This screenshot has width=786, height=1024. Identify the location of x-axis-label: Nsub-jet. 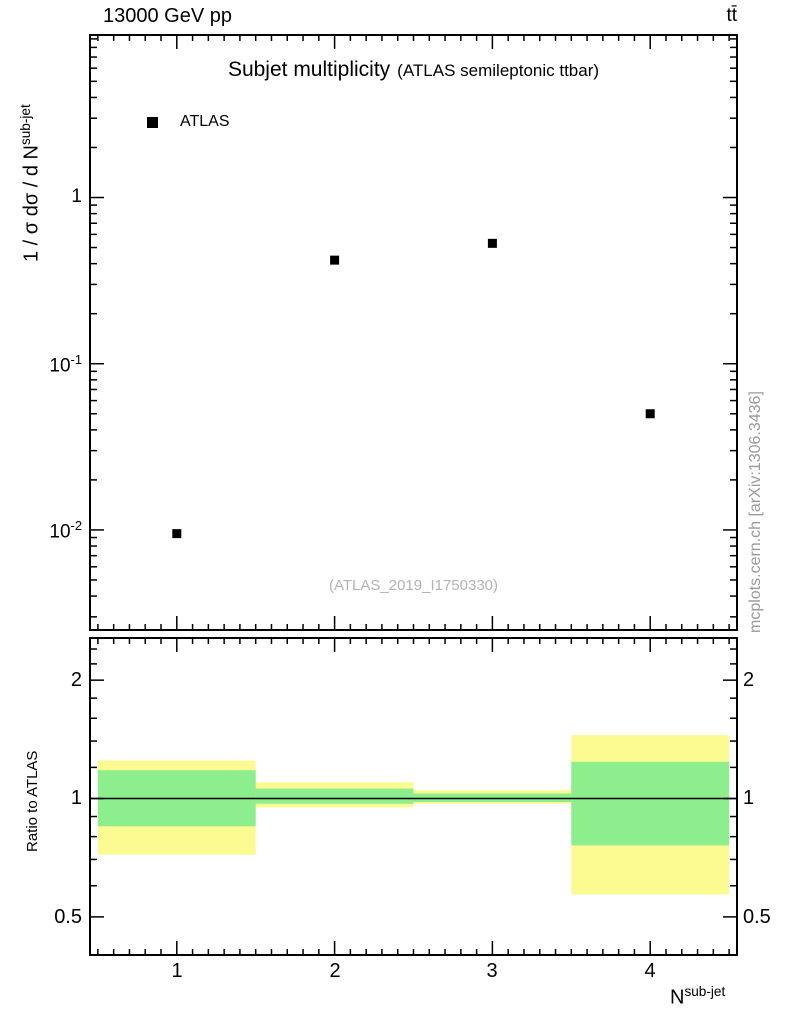
(697, 997).